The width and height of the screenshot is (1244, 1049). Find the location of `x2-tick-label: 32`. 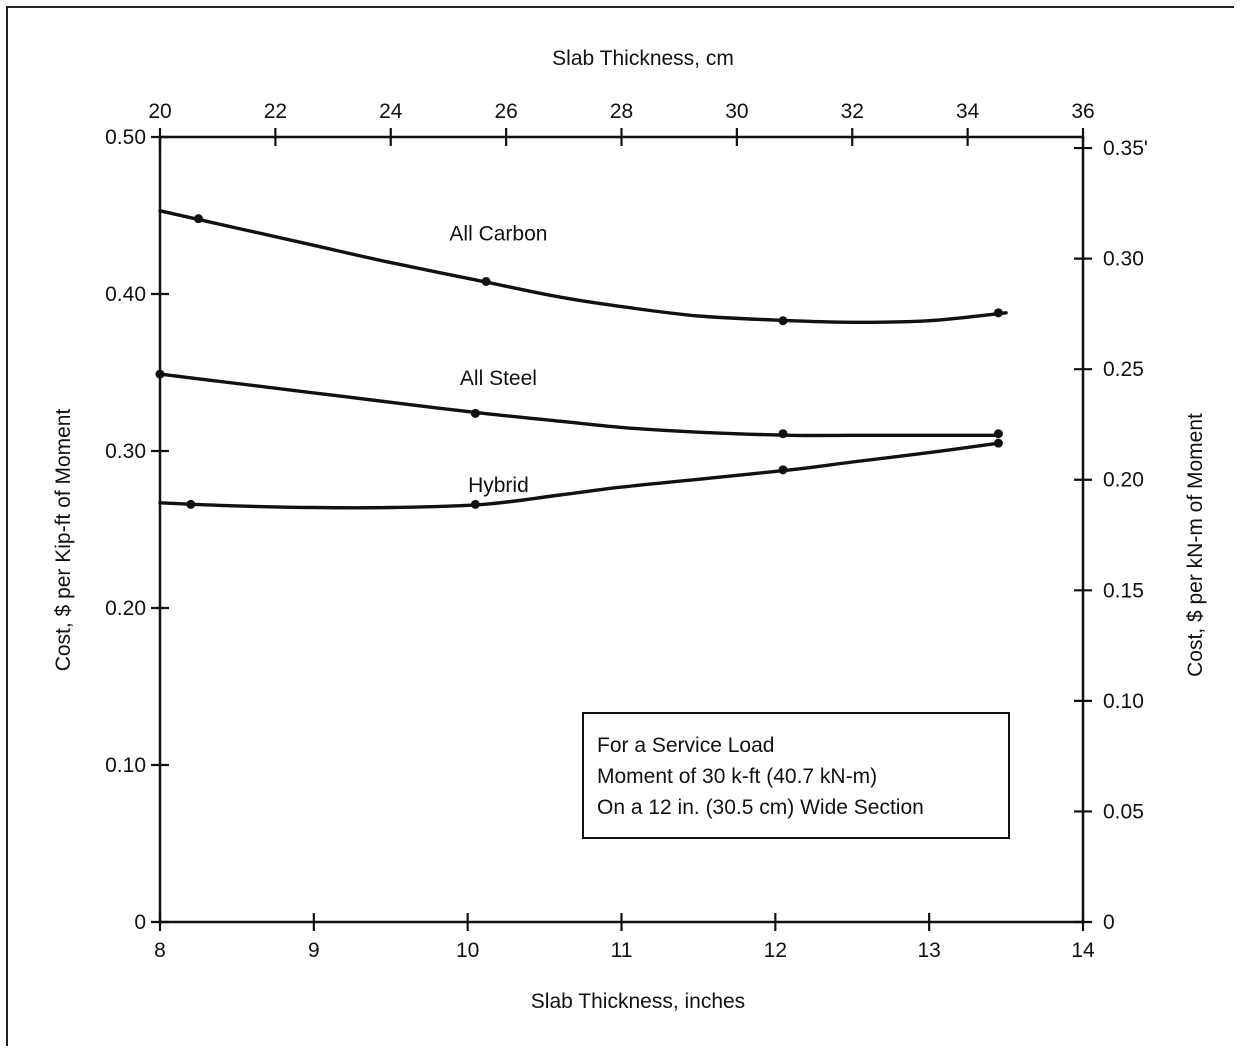

x2-tick-label: 32 is located at coordinates (852, 111).